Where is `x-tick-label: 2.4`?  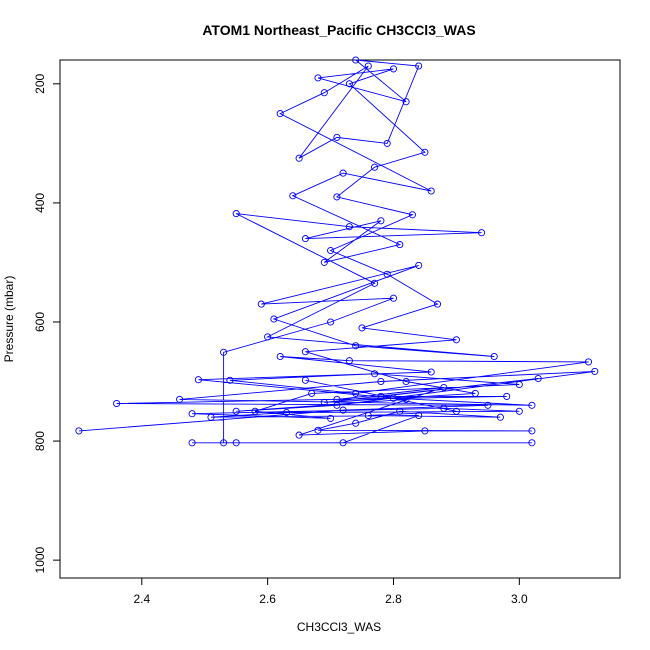 x-tick-label: 2.4 is located at coordinates (141, 599).